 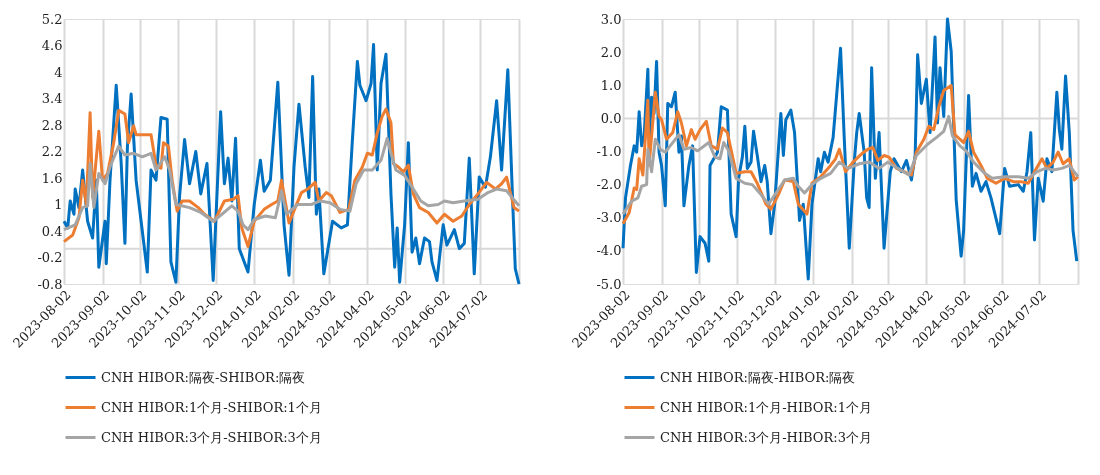 What do you see at coordinates (609, 218) in the screenshot?
I see `y-tick-label: -3.0` at bounding box center [609, 218].